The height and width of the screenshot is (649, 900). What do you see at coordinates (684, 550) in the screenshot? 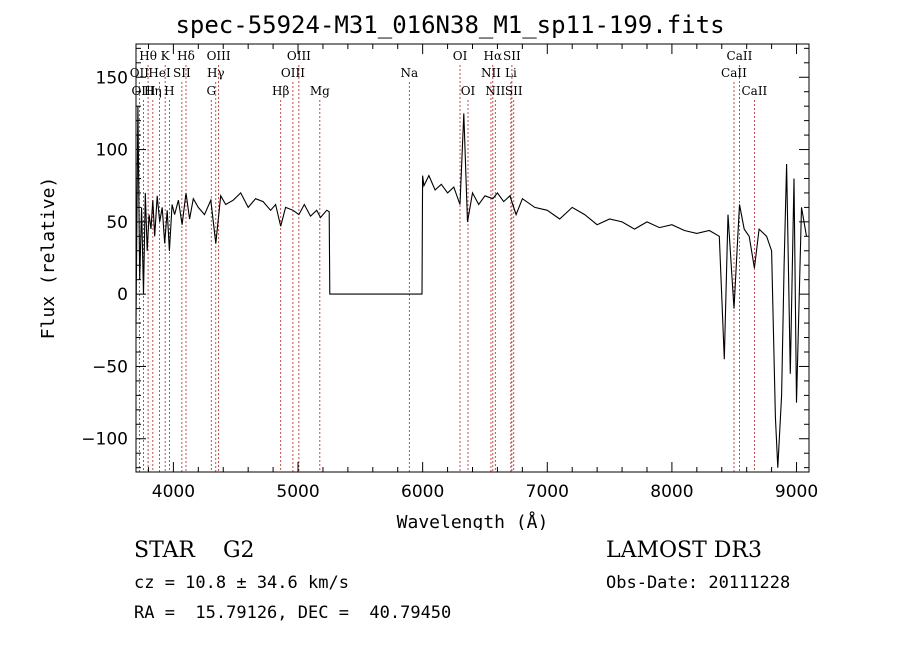
I see `survey-label: LAMOST DR3` at bounding box center [684, 550].